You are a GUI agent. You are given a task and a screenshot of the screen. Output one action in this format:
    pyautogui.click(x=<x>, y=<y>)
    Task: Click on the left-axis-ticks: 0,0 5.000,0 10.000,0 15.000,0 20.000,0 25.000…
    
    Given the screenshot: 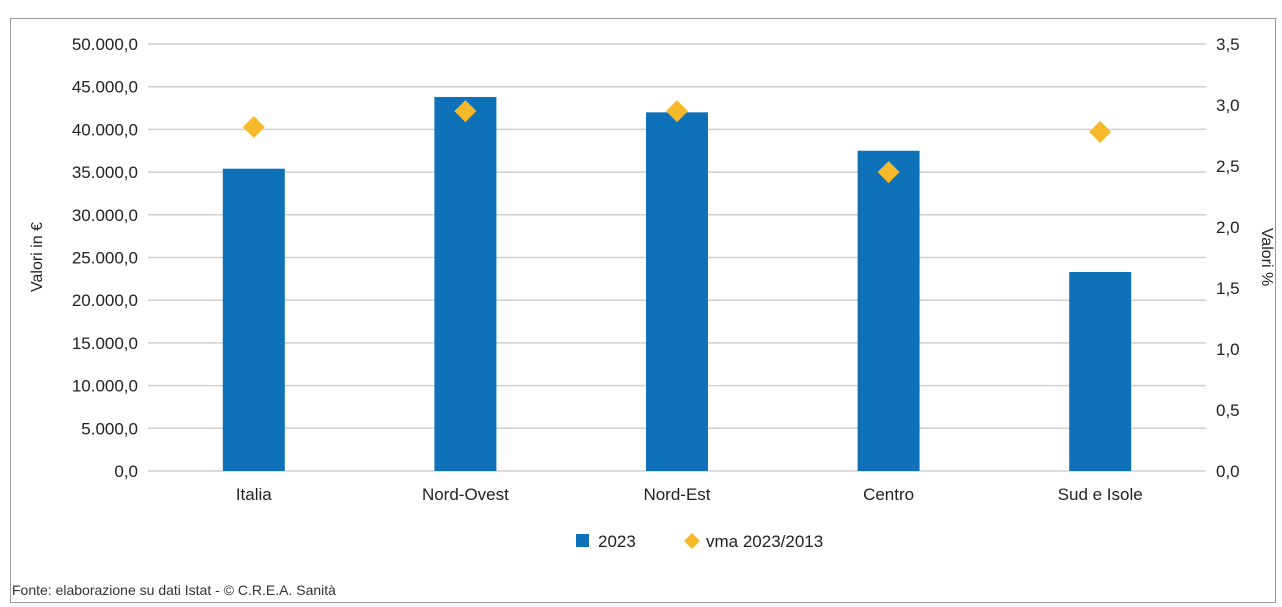 What is the action you would take?
    pyautogui.click(x=105, y=258)
    